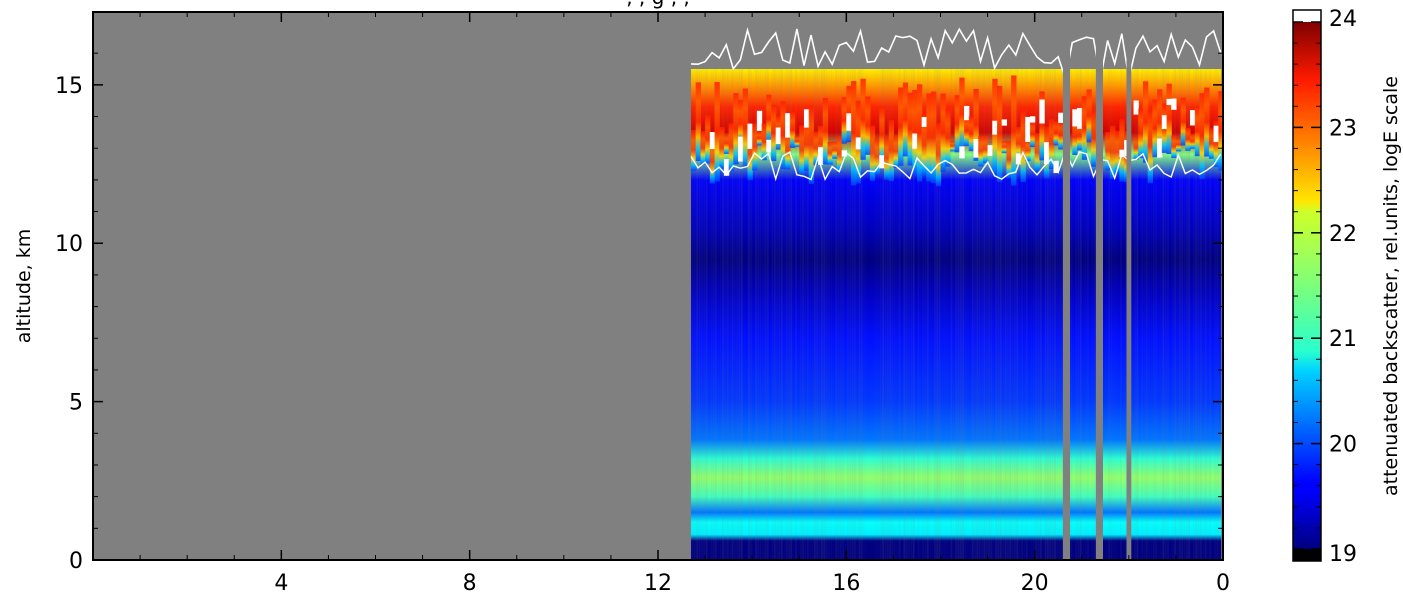 This screenshot has width=1403, height=596. What do you see at coordinates (69, 86) in the screenshot?
I see `y-tick-label: 15` at bounding box center [69, 86].